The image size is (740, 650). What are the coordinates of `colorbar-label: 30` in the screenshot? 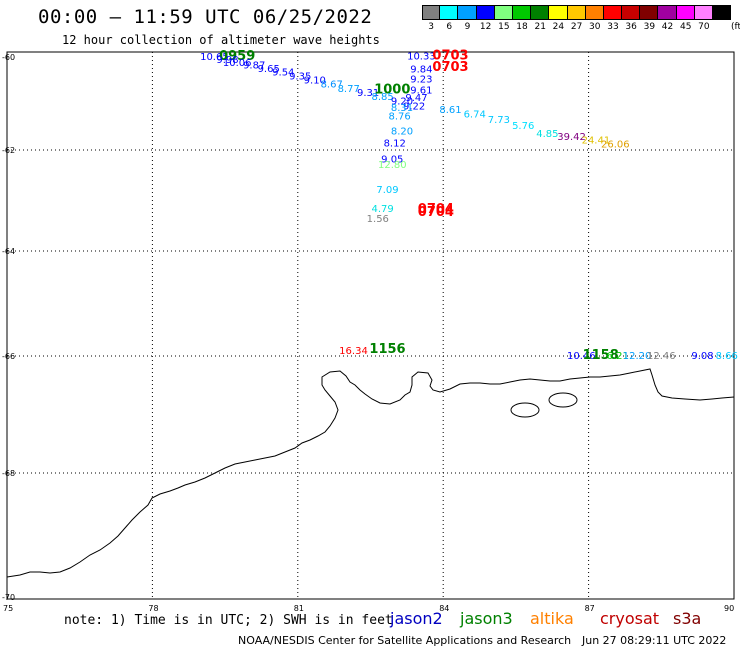 It's located at (595, 27).